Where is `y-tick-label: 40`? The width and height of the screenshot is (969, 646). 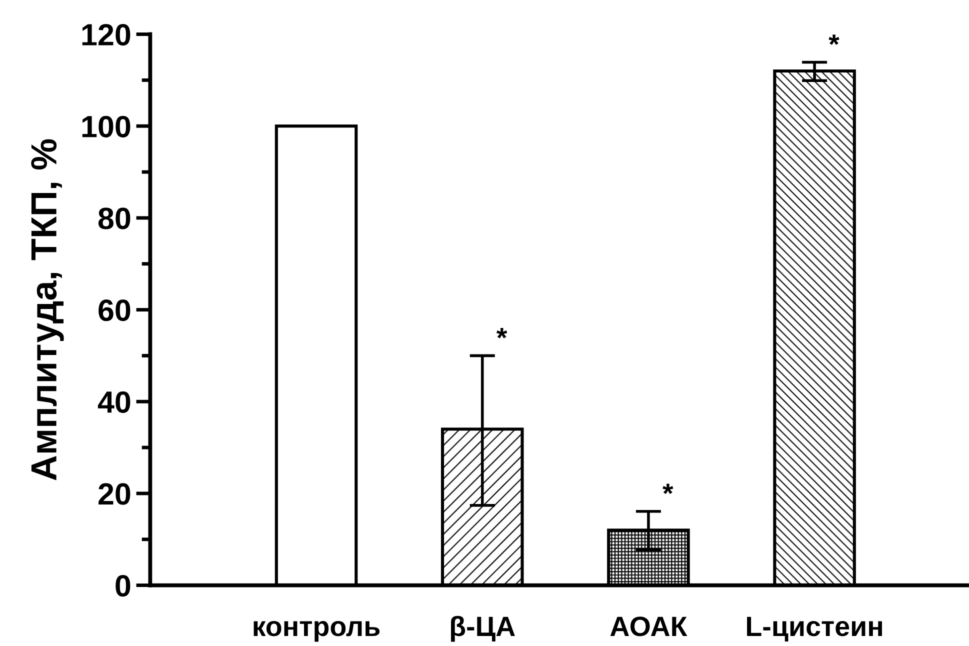
y-tick-label: 40 is located at coordinates (114, 402).